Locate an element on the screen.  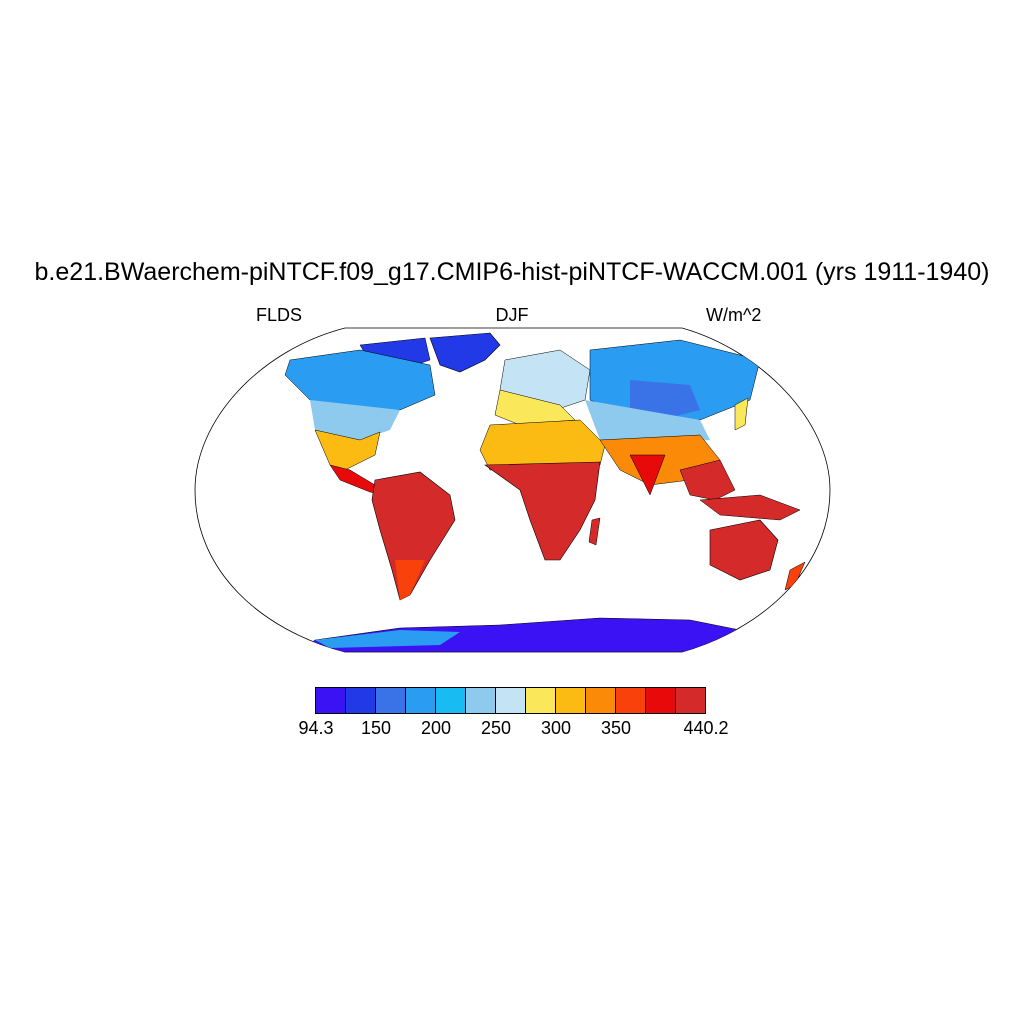
colorbar-label: 440.2 is located at coordinates (706, 728).